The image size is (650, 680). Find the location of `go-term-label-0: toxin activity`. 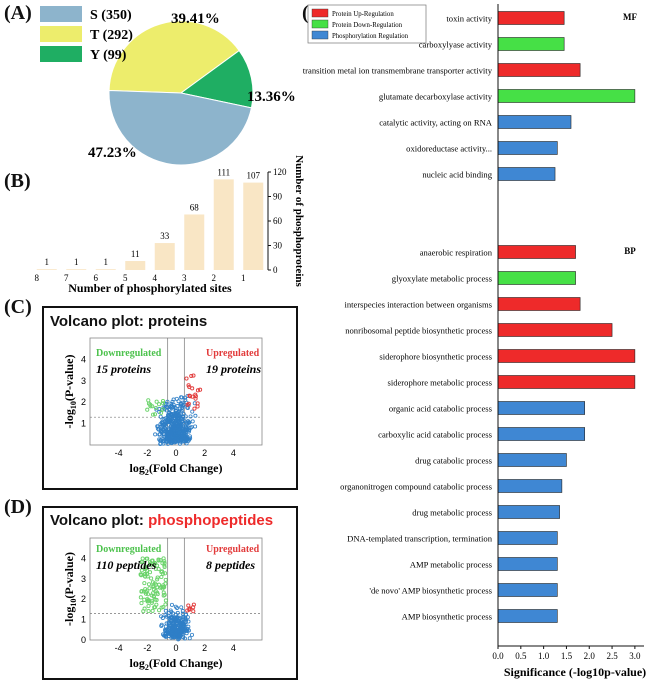

go-term-label-0: toxin activity is located at coordinates (469, 19).